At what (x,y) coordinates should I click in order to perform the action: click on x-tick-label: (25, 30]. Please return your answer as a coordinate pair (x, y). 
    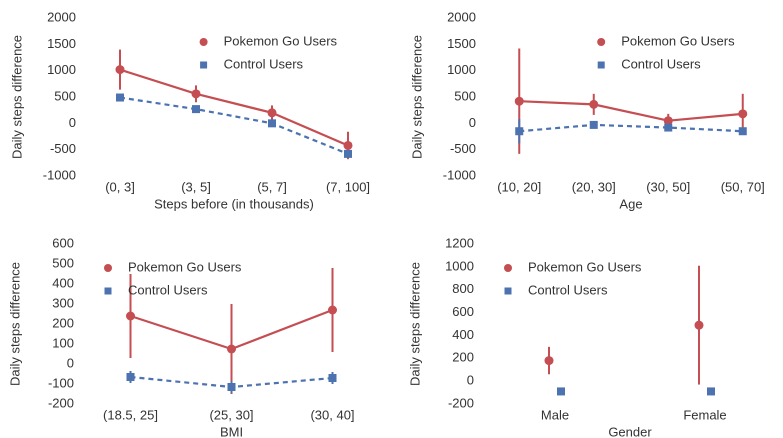
    Looking at the image, I should click on (231, 414).